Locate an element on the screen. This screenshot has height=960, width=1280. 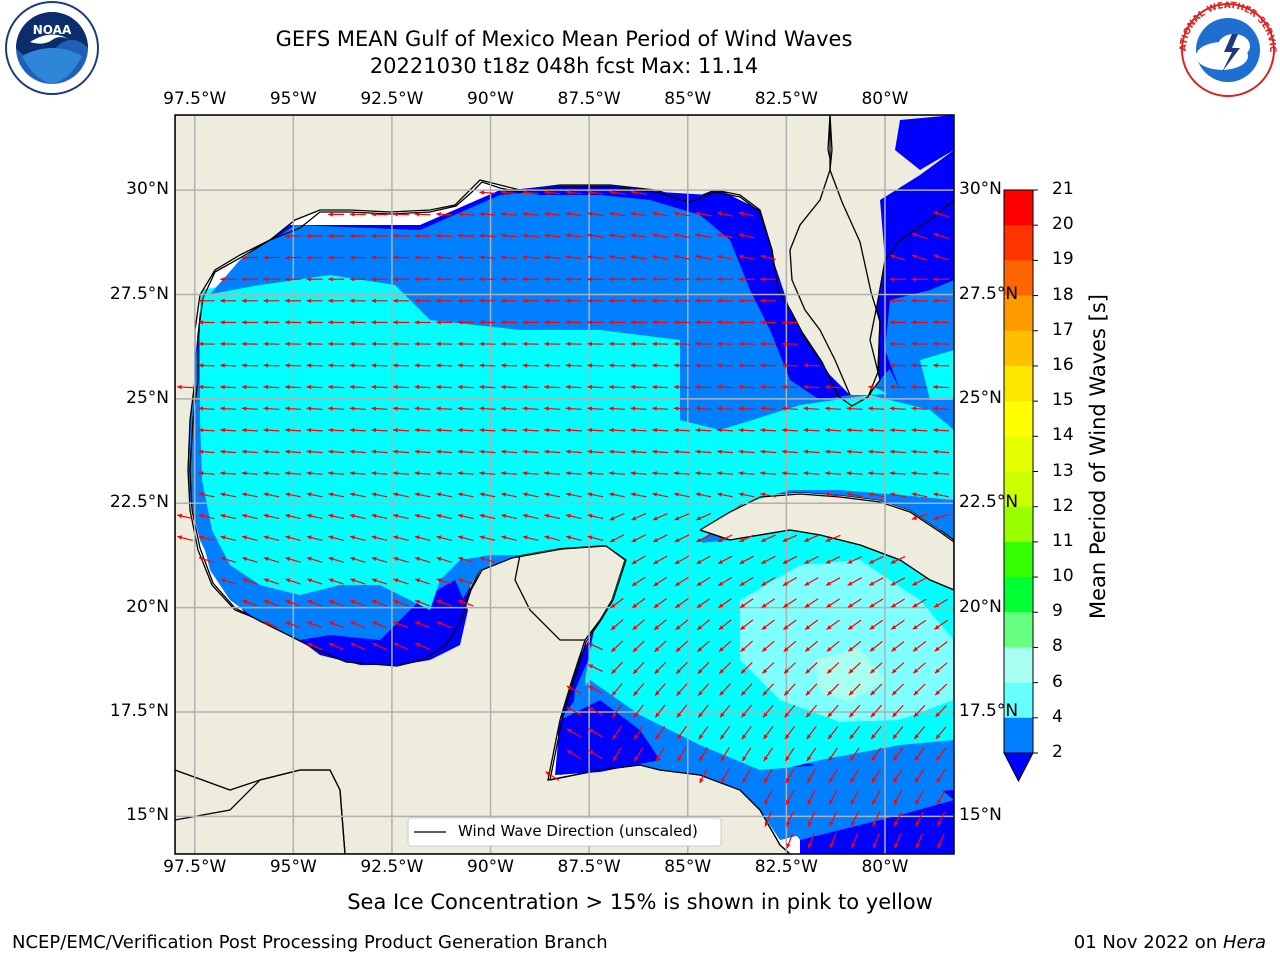
footer-host: Hera is located at coordinates (1244, 942).